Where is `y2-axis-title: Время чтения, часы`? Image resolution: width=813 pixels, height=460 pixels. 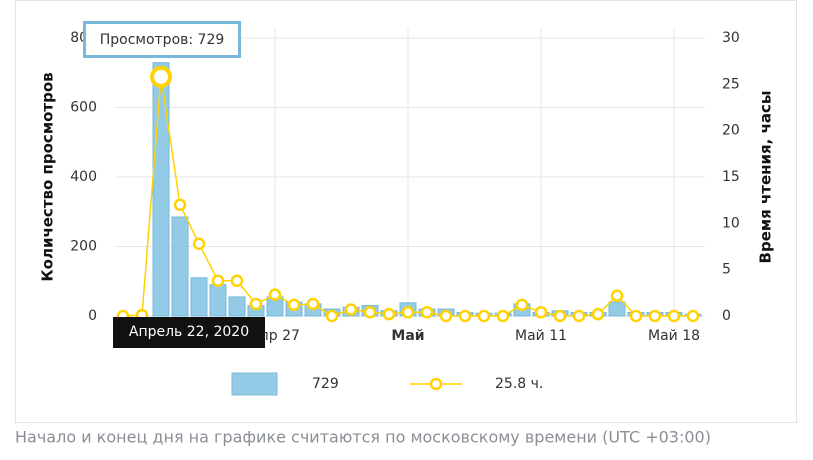
y2-axis-title: Время чтения, часы is located at coordinates (766, 177).